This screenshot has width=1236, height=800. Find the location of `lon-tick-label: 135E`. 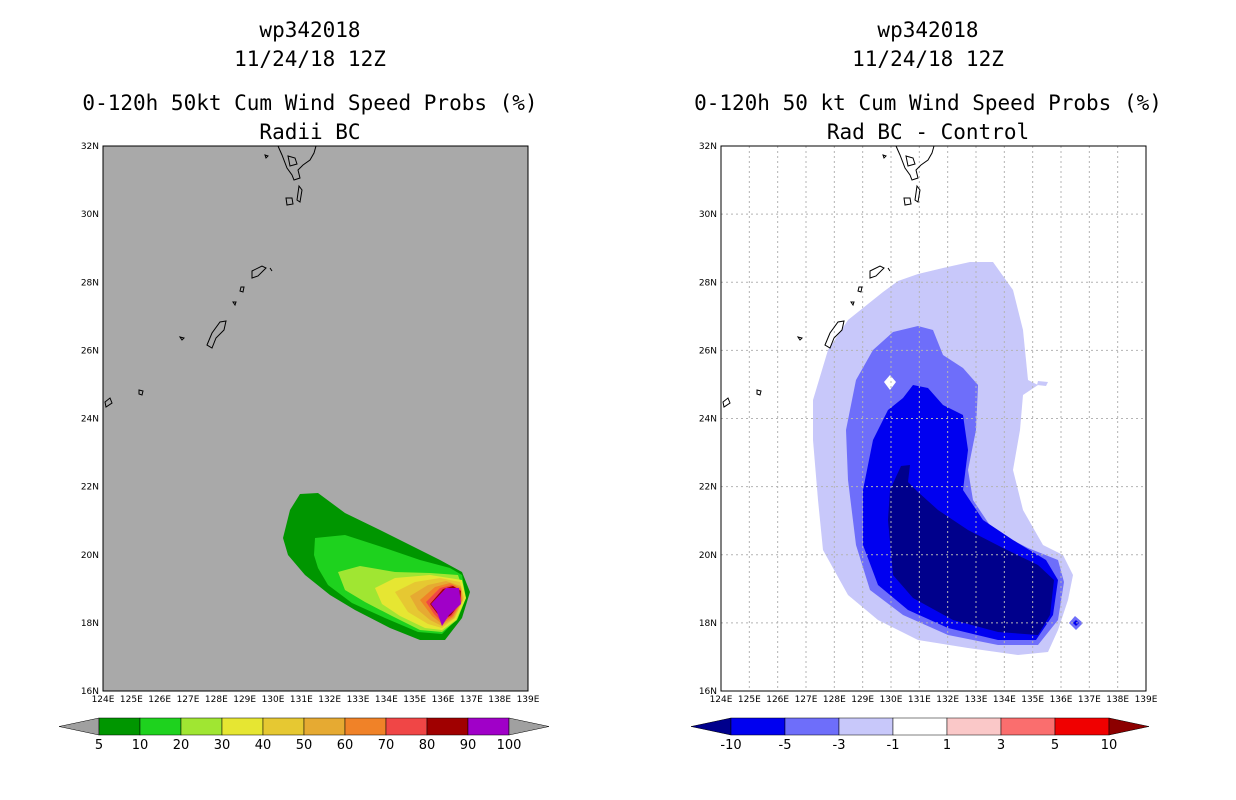

lon-tick-label: 135E is located at coordinates (1032, 700).